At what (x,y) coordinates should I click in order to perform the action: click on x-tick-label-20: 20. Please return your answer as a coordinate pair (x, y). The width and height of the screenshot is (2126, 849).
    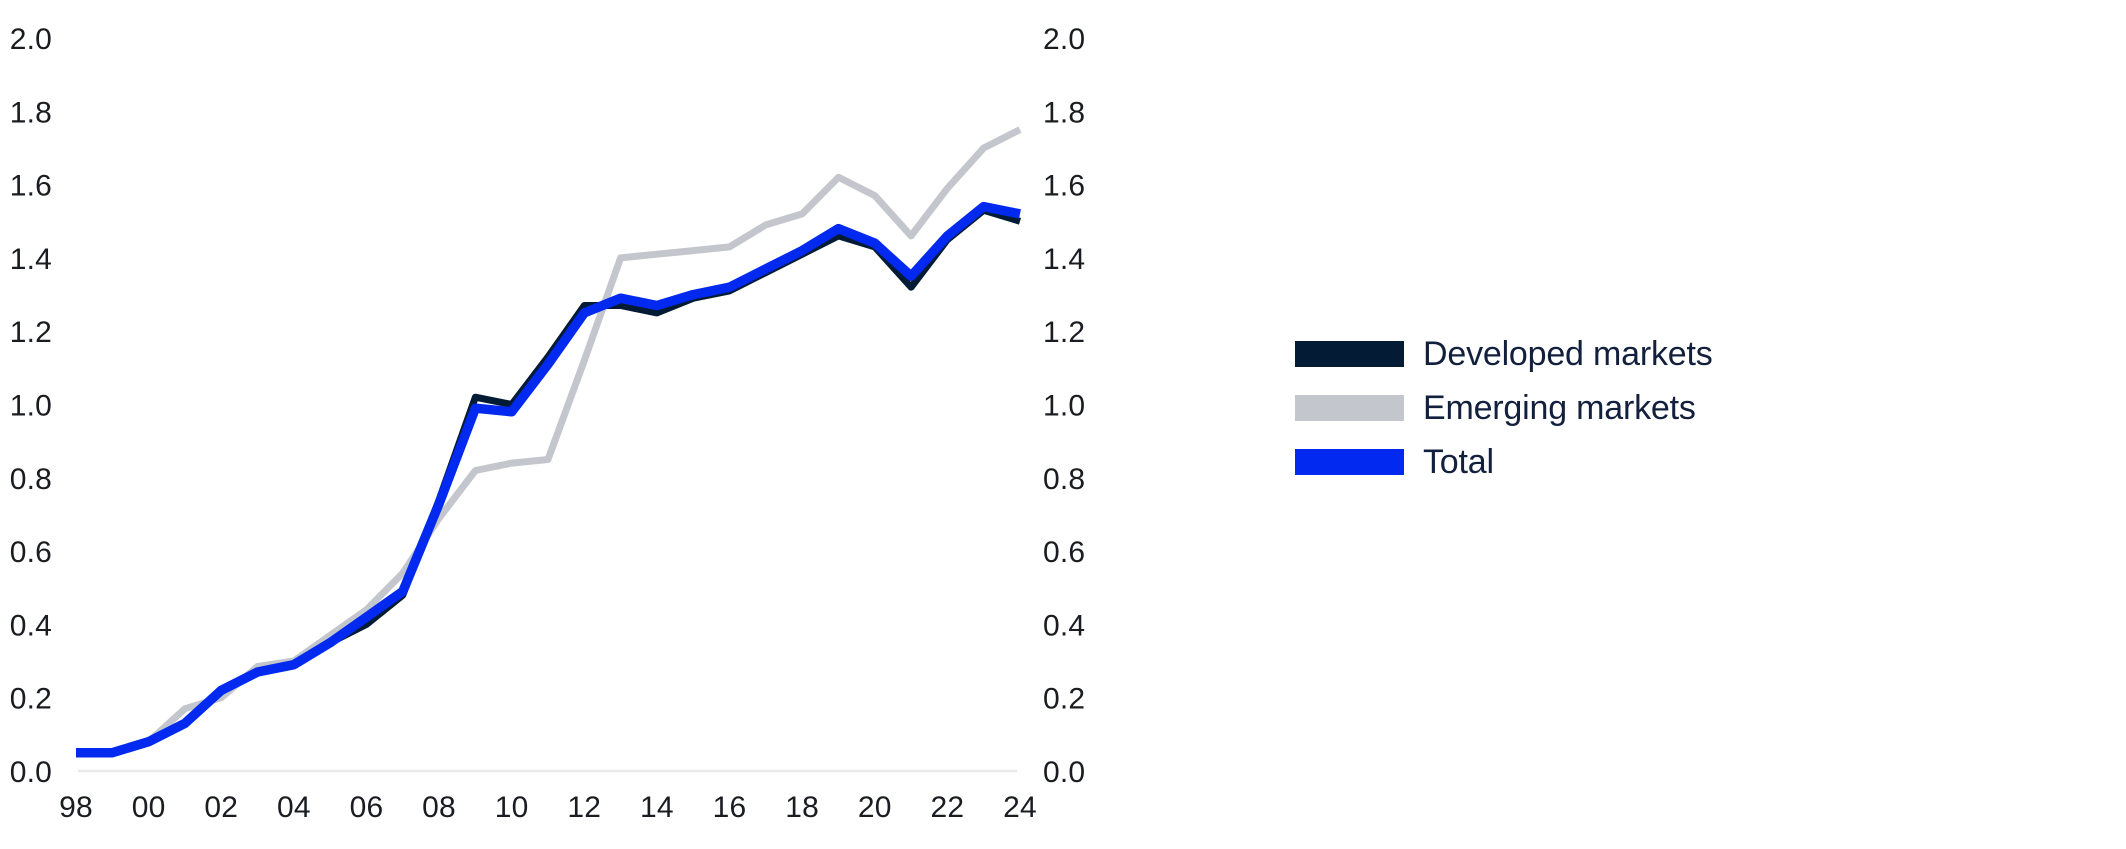
    Looking at the image, I should click on (875, 807).